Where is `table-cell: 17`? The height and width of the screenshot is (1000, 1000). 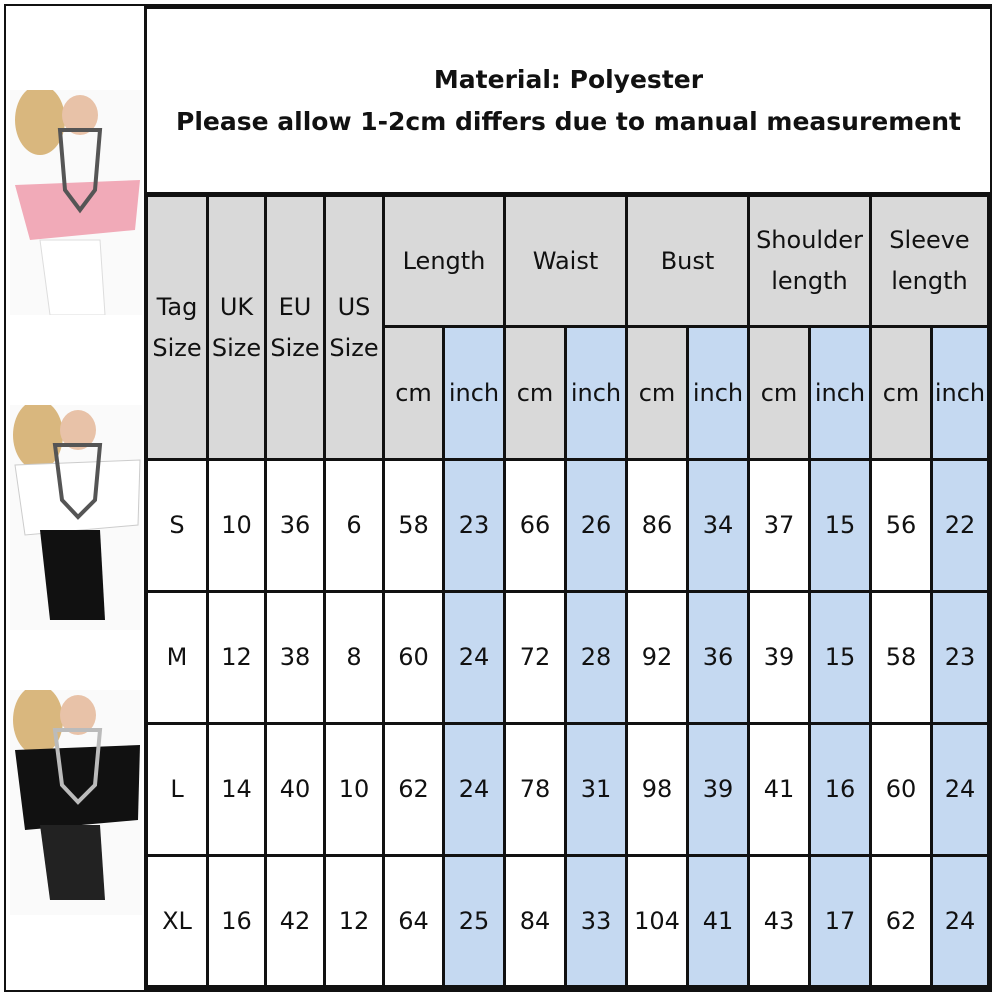
table-cell: 17 is located at coordinates (840, 921).